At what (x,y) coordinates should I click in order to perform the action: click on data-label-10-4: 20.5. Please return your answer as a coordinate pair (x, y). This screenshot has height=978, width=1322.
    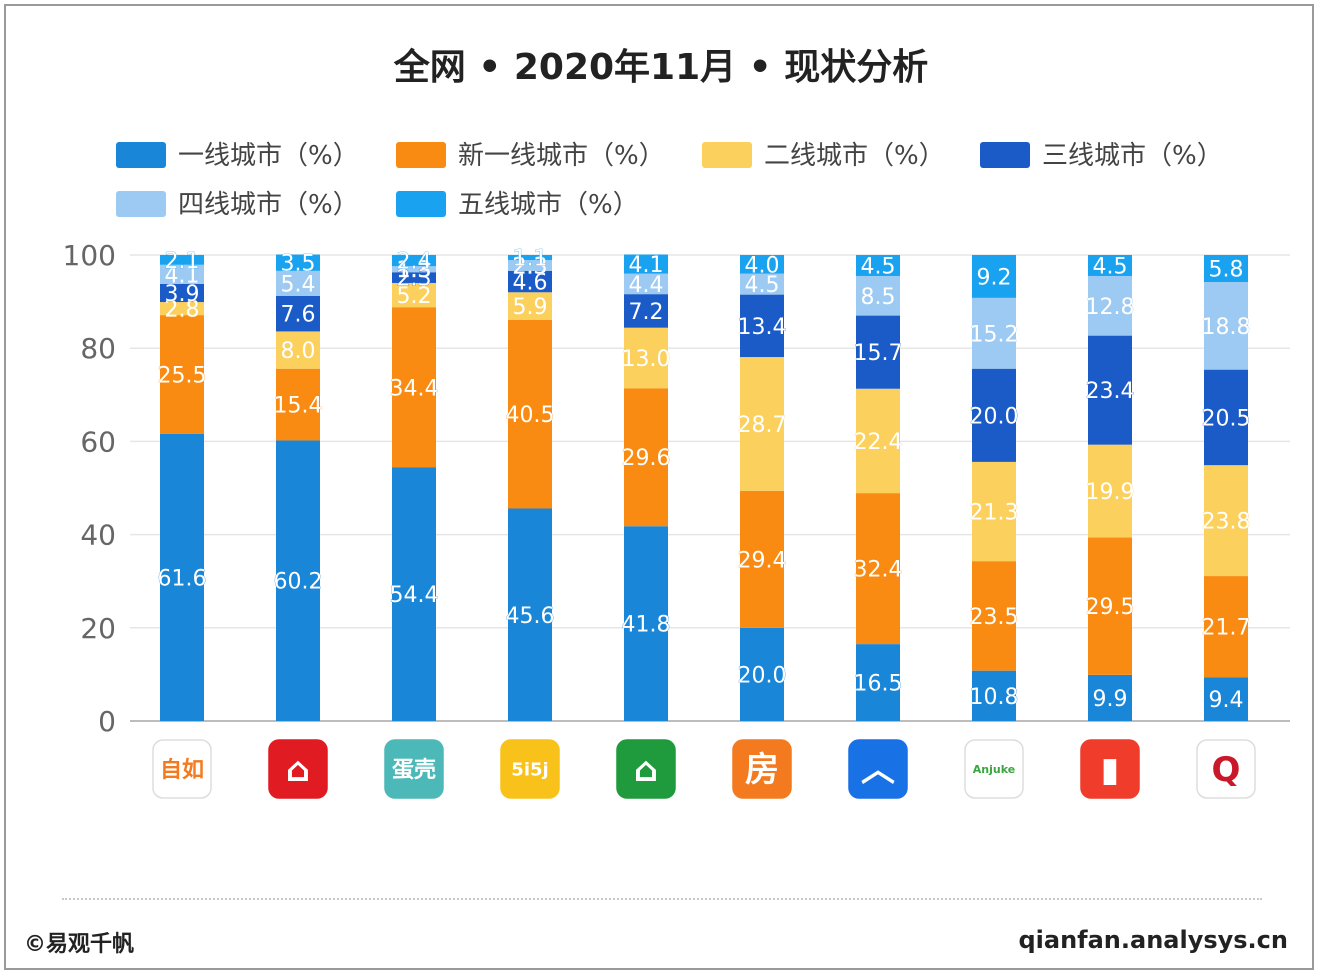
    Looking at the image, I should click on (1226, 418).